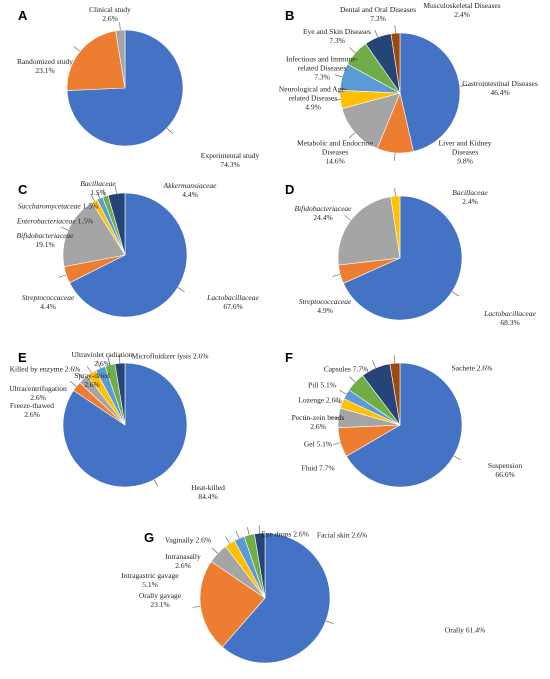 This screenshot has height=679, width=550. Describe the element at coordinates (190, 185) in the screenshot. I see `category-name: Akkermansiaceae` at that location.